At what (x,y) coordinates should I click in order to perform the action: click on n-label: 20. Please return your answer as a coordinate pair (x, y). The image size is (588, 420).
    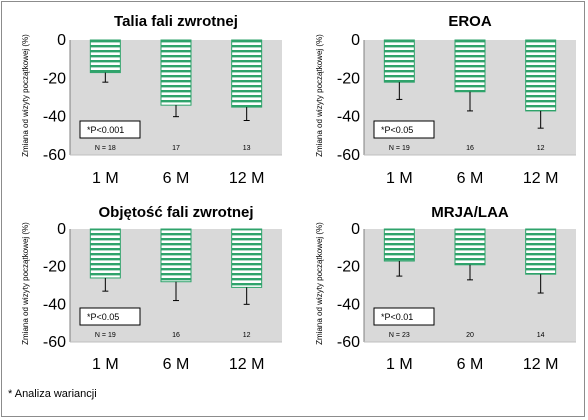
    Looking at the image, I should click on (470, 335).